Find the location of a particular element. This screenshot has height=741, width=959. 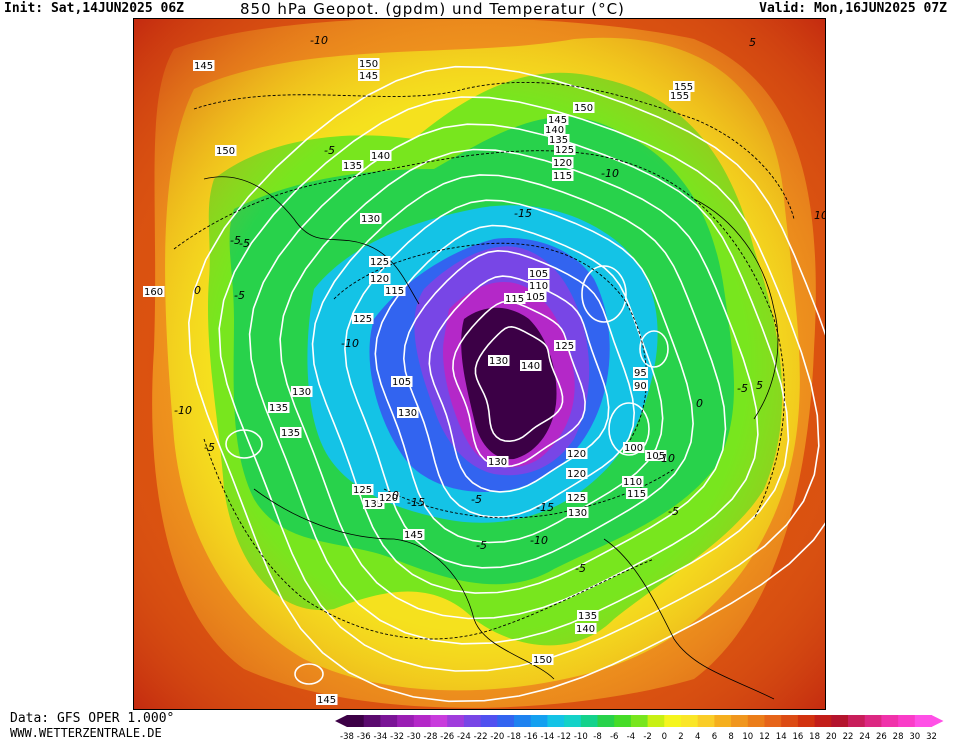

isohypse-line is located at coordinates (519, 384).